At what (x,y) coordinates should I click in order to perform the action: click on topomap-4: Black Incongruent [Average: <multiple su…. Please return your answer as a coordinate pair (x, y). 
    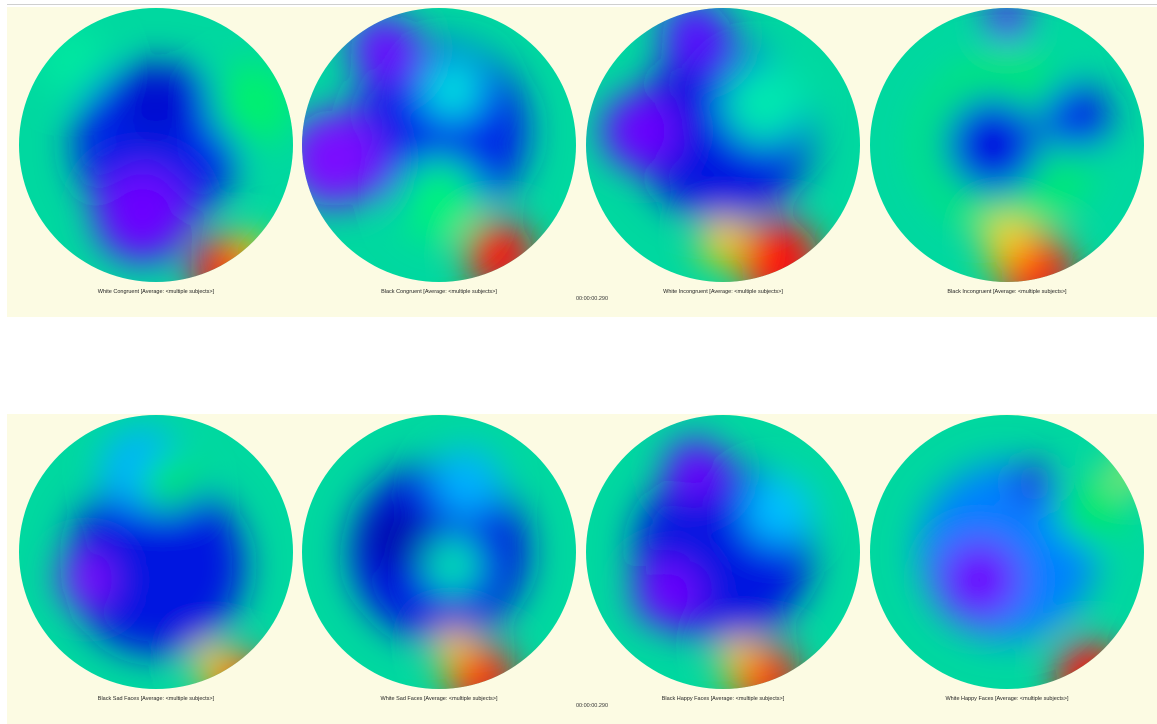
    Looking at the image, I should click on (1007, 151).